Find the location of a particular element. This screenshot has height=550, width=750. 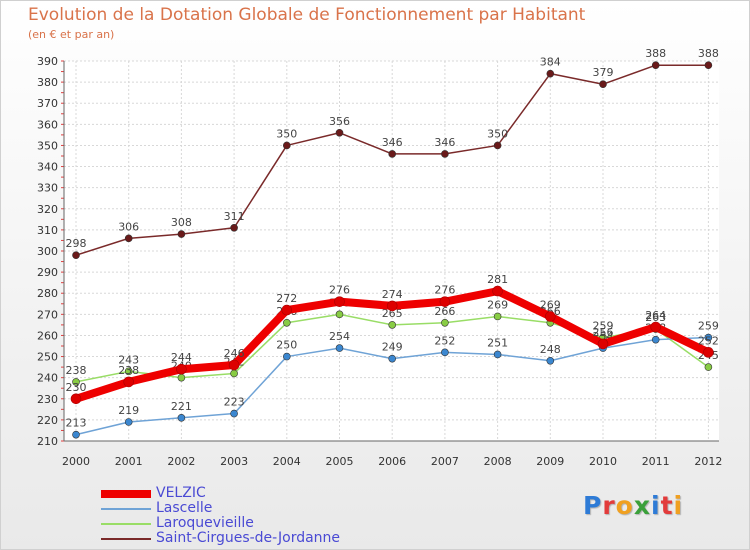

y-tick-label: 210 is located at coordinates (47, 441).